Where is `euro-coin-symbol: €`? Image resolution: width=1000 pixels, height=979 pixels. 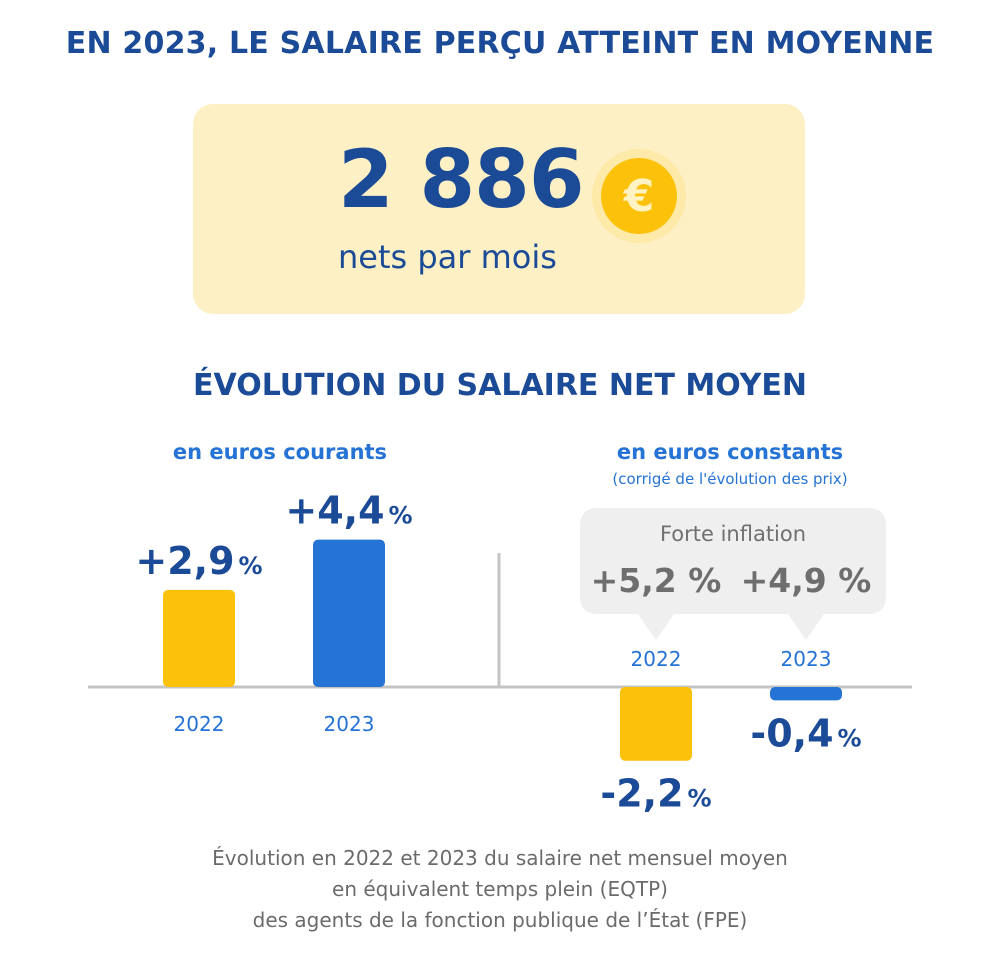 euro-coin-symbol: € is located at coordinates (639, 196).